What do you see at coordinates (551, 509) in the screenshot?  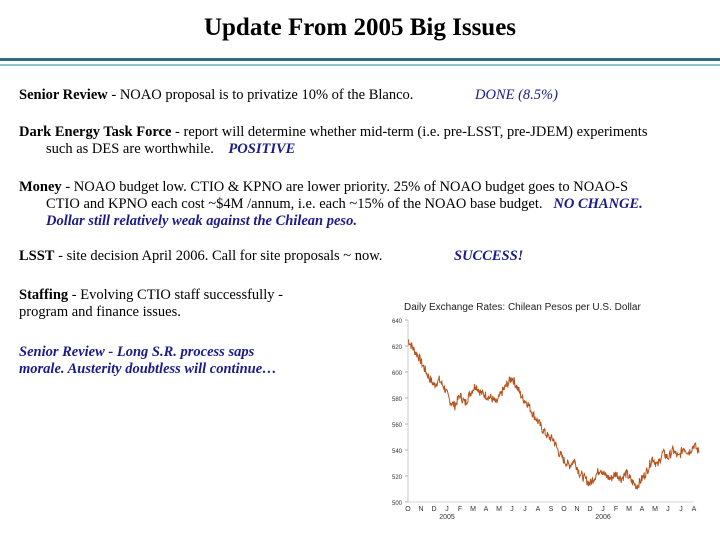 I see `x-month-label: S` at bounding box center [551, 509].